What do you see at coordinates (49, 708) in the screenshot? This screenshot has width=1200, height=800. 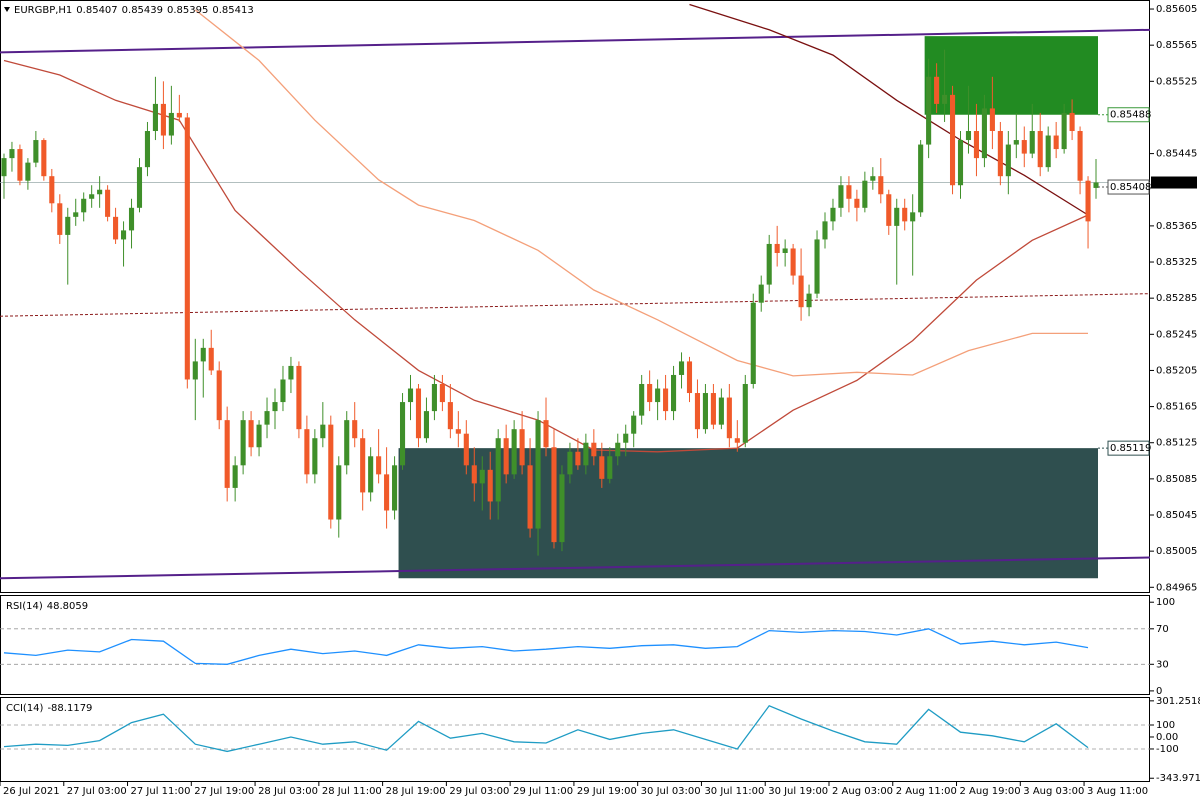 I see `panel-title: CCI(14) -88.1179` at bounding box center [49, 708].